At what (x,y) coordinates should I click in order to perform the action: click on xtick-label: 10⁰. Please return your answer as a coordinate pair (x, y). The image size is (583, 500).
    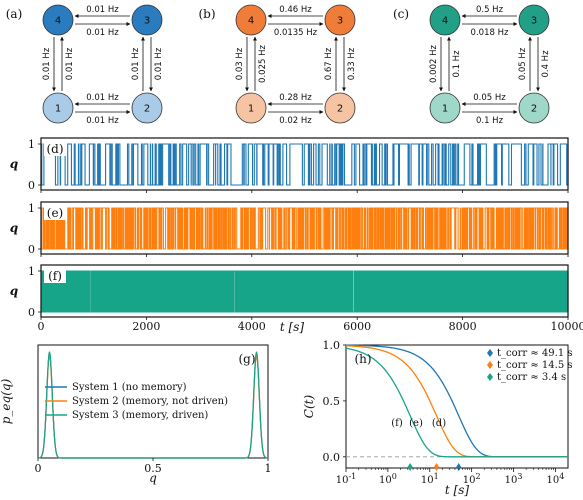
    Looking at the image, I should click on (388, 479).